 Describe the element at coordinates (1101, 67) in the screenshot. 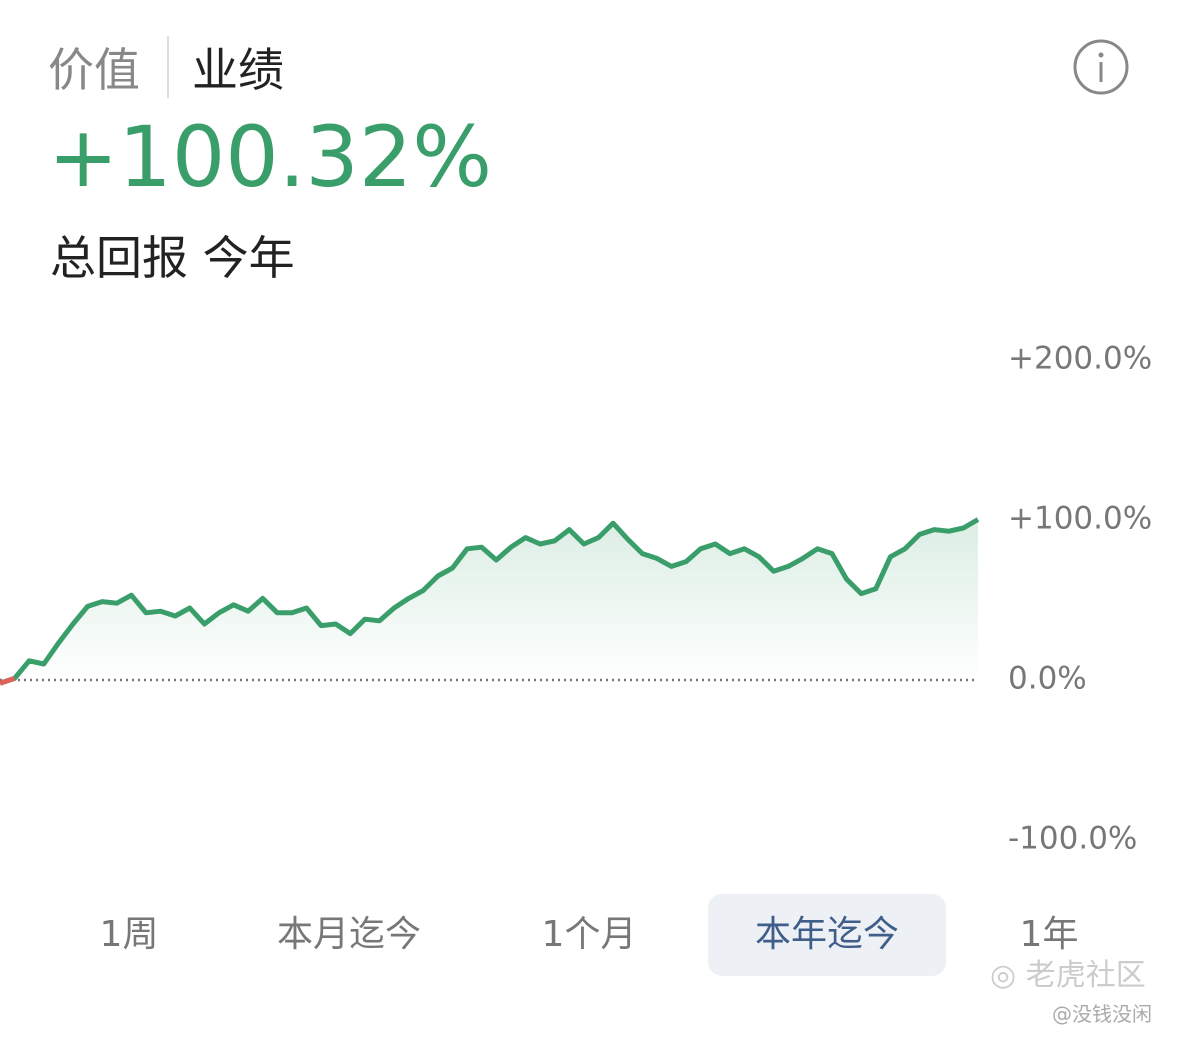

I see `info-icon` at that location.